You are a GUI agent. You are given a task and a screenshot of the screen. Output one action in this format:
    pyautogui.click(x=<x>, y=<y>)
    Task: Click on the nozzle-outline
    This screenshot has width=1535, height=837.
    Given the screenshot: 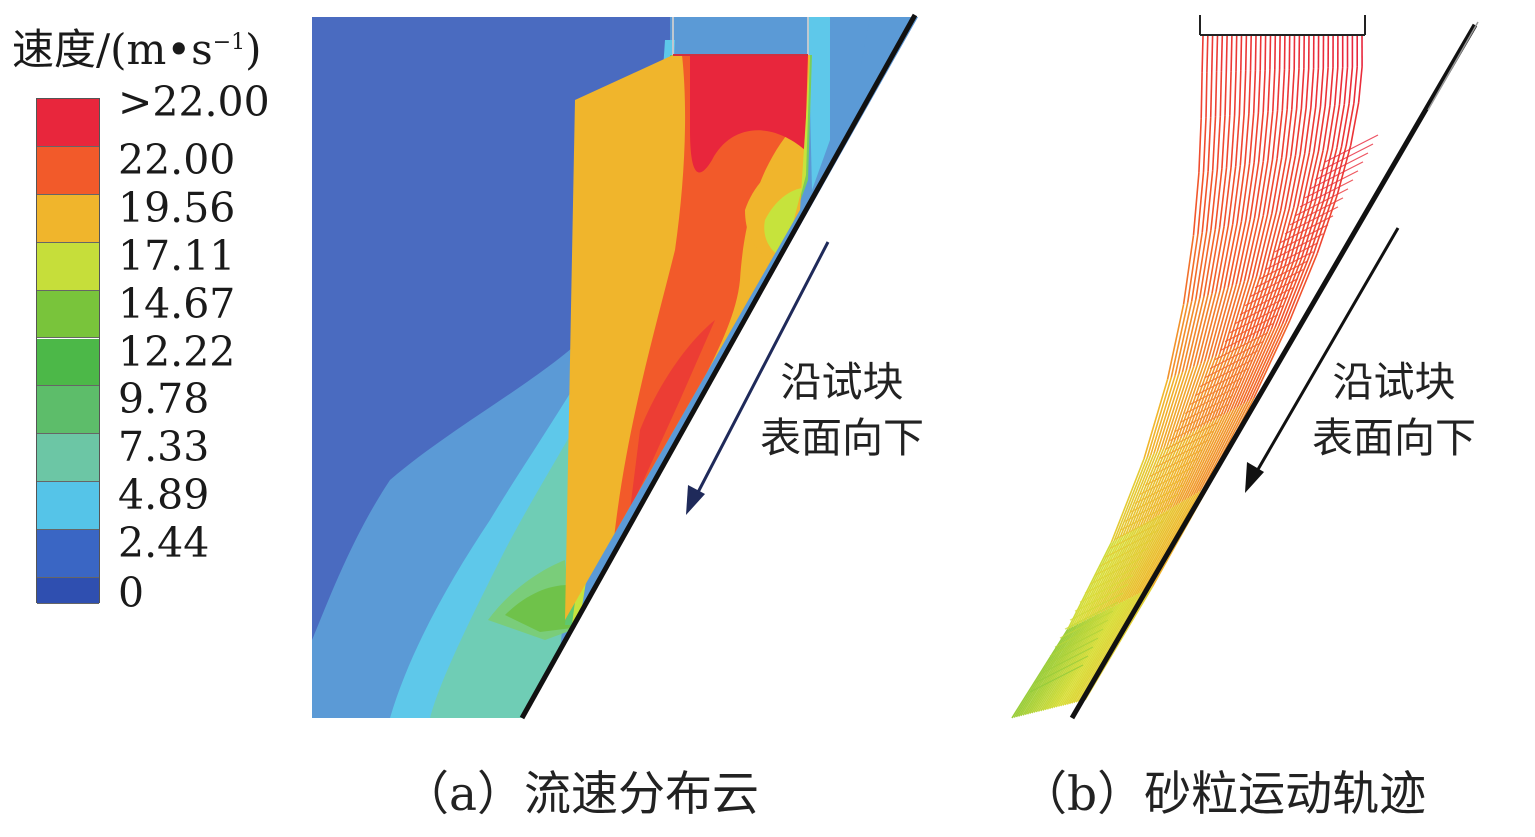 What is the action you would take?
    pyautogui.click(x=1282, y=25)
    